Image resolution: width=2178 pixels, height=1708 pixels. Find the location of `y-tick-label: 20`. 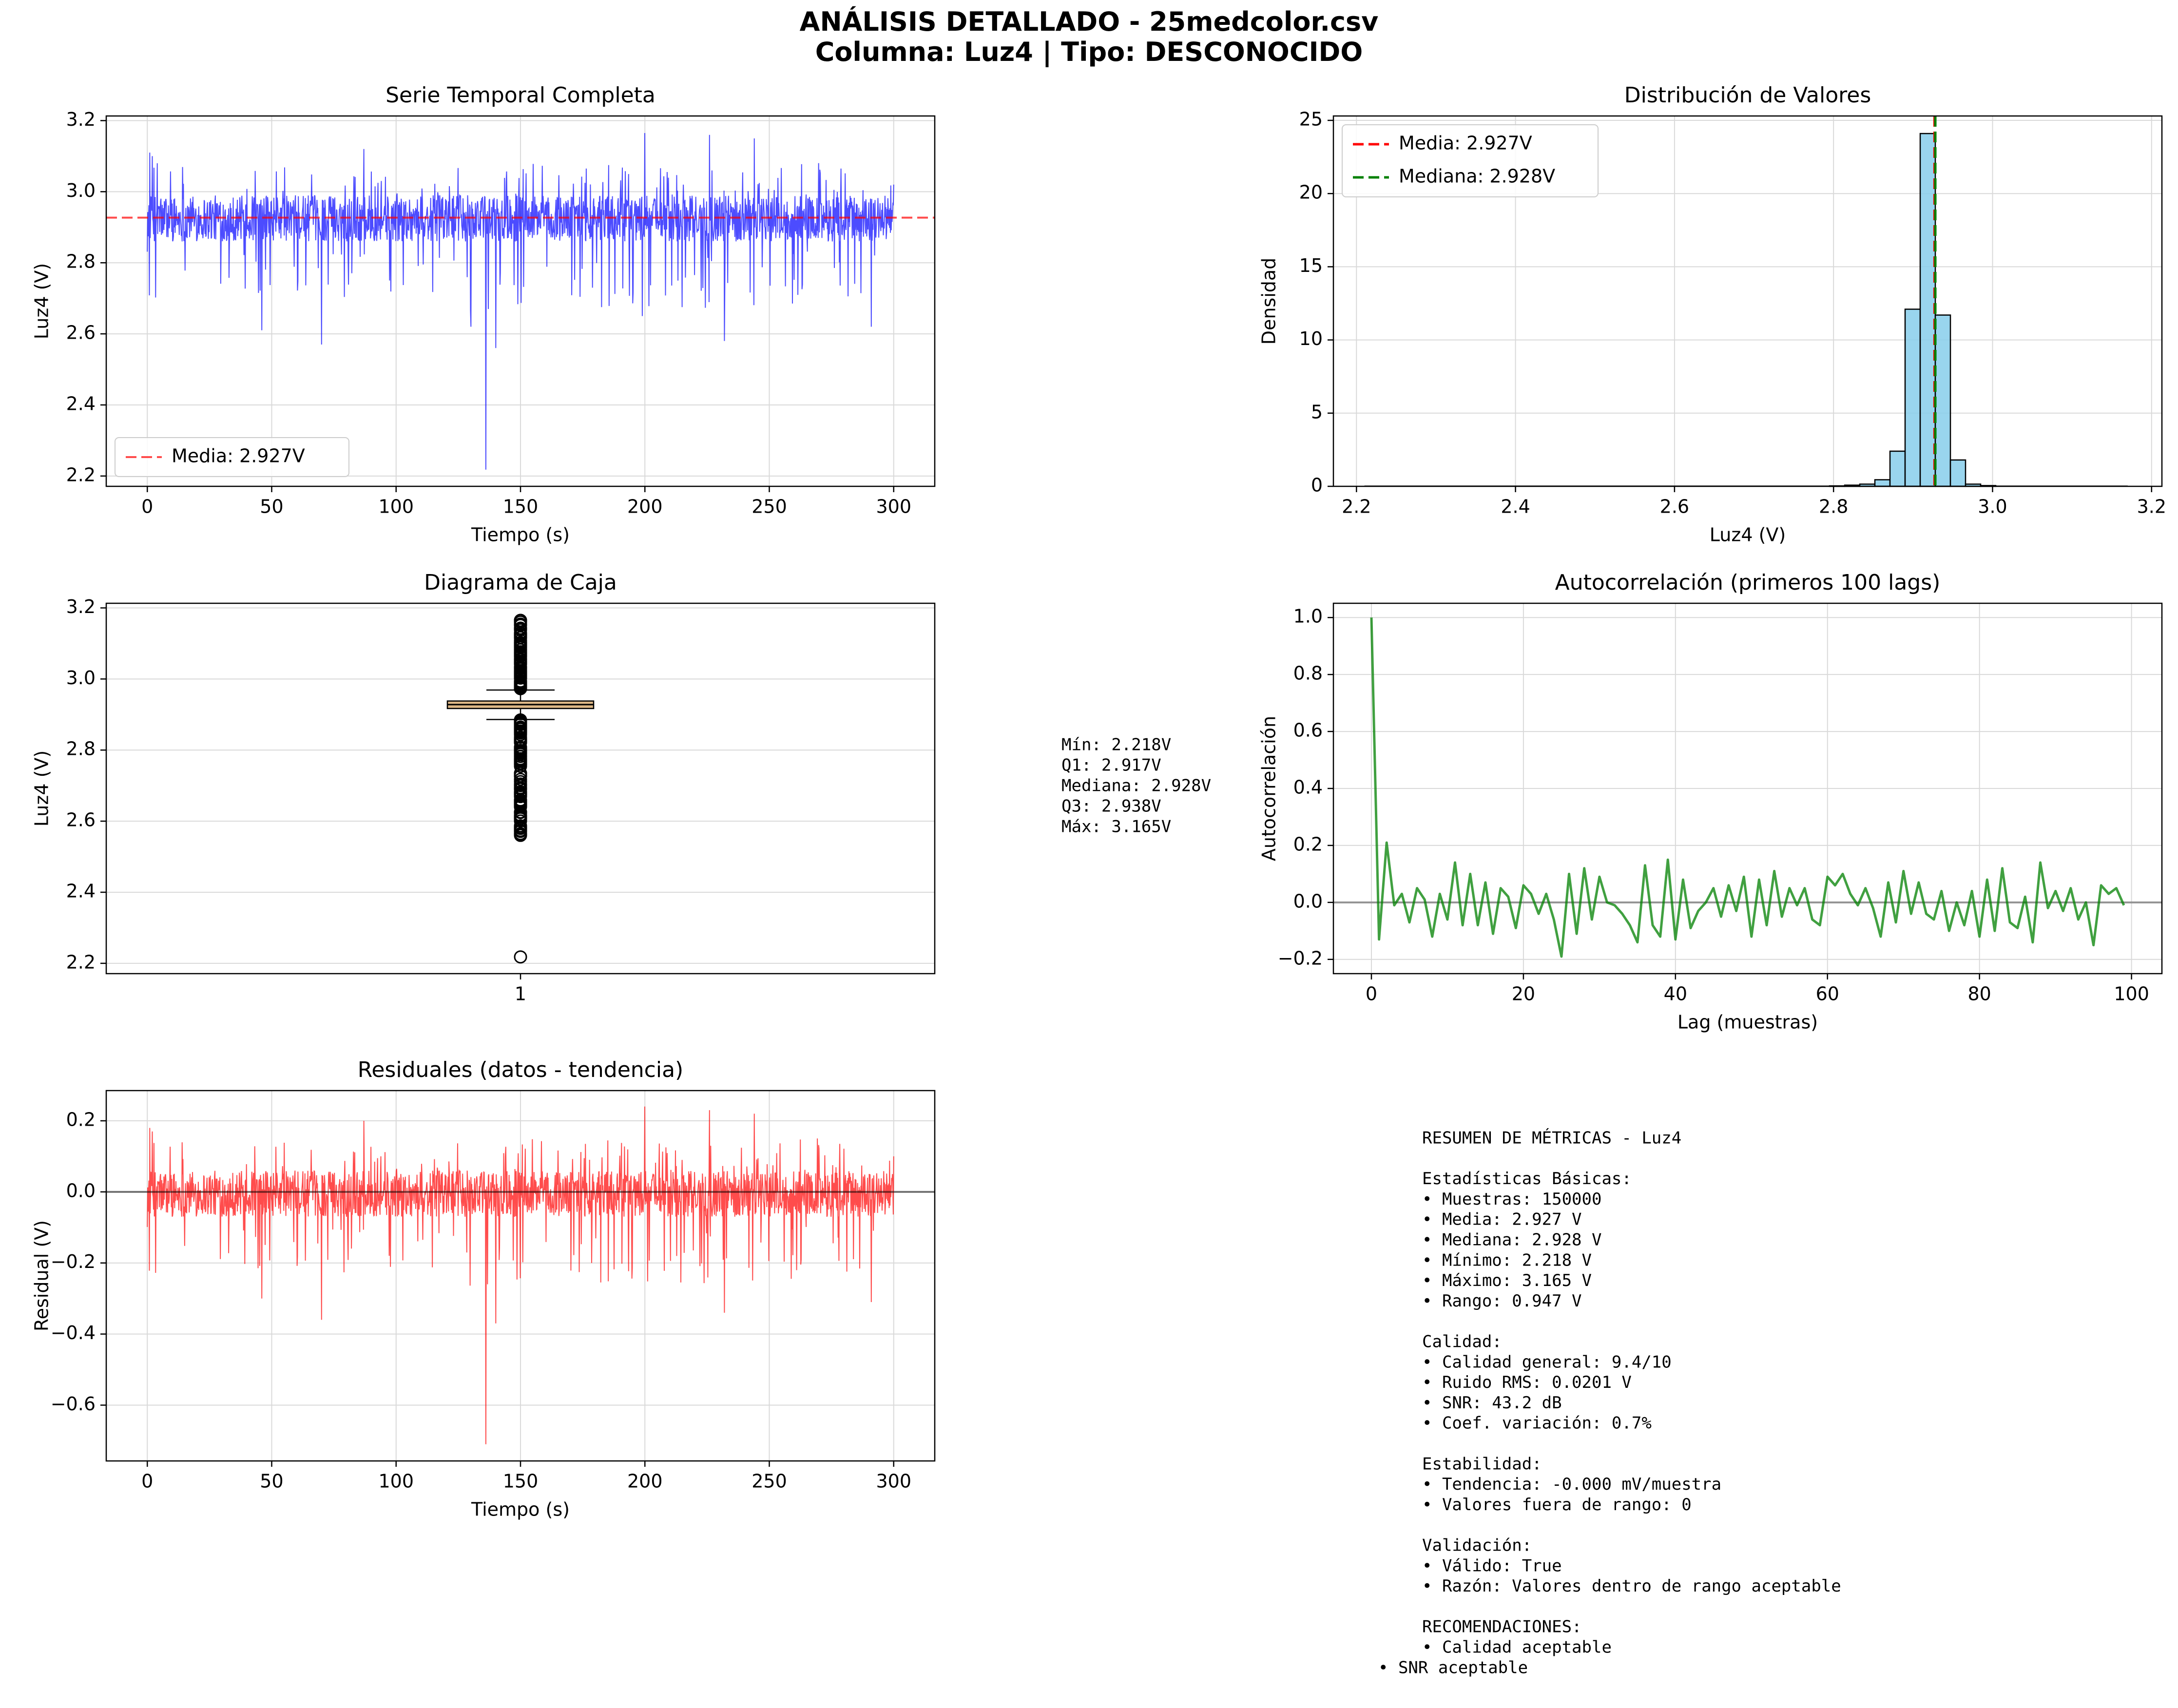

y-tick-label: 20 is located at coordinates (1311, 192).